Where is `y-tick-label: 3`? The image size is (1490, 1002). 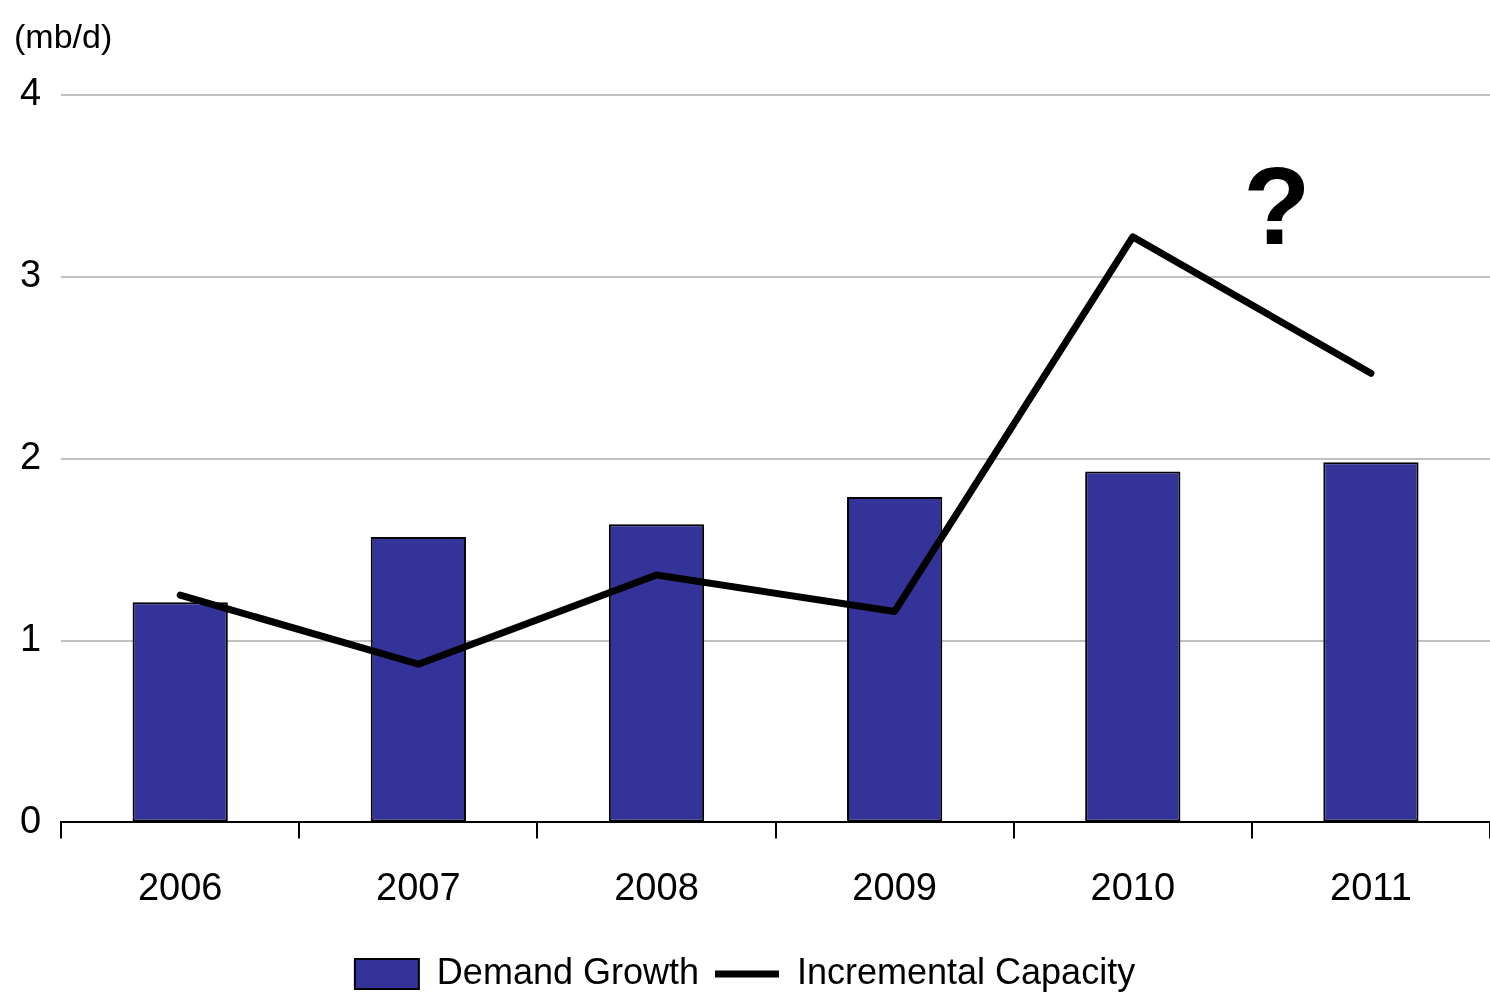 y-tick-label: 3 is located at coordinates (30, 274).